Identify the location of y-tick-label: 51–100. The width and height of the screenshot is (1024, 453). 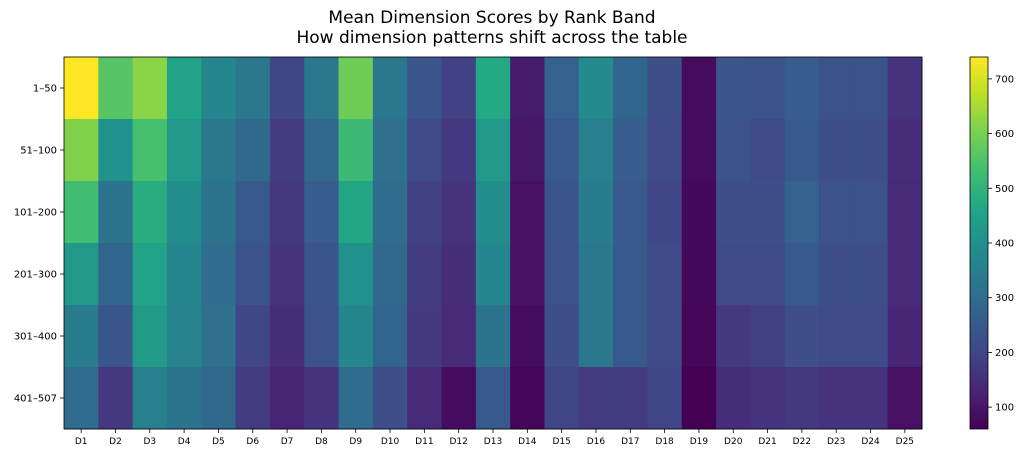
(38, 151).